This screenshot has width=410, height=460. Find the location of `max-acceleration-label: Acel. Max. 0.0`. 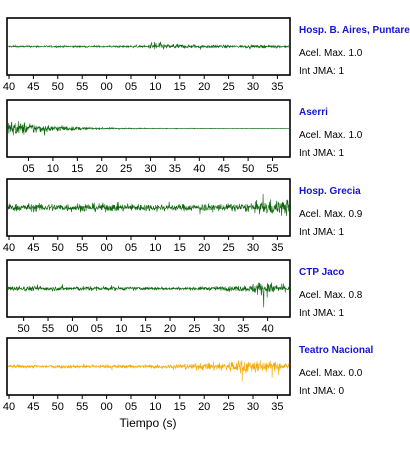

max-acceleration-label: Acel. Max. 0.0 is located at coordinates (331, 373).